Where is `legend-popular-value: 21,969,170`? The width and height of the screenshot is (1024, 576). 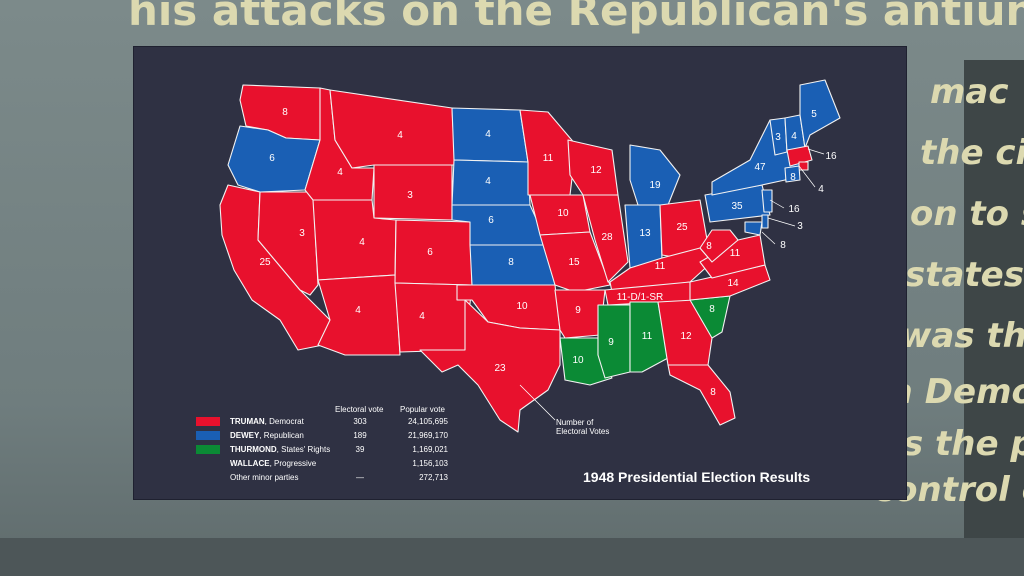
legend-popular-value: 21,969,170 is located at coordinates (428, 435).